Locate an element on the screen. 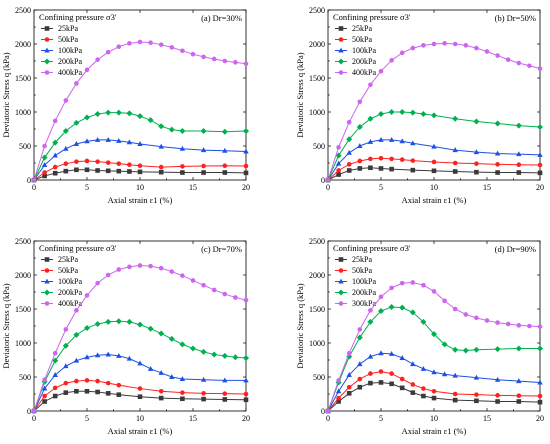  series-25kPa is located at coordinates (140, 401).